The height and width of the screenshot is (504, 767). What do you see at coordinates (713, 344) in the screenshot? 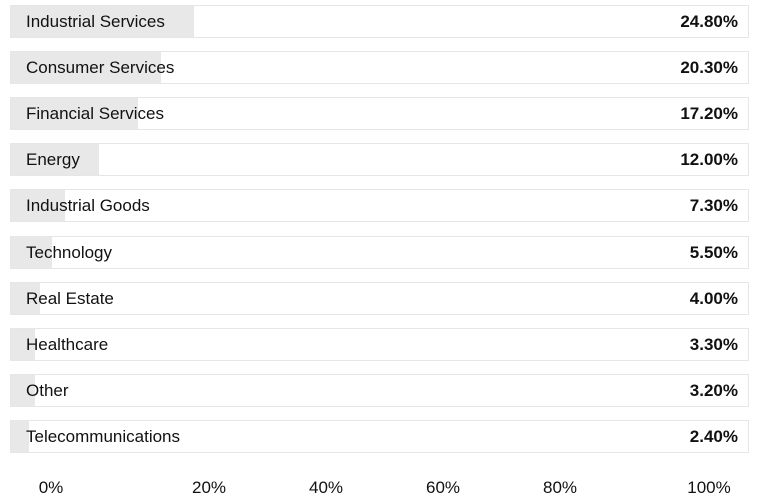
I see `value-label: 3.30%` at bounding box center [713, 344].